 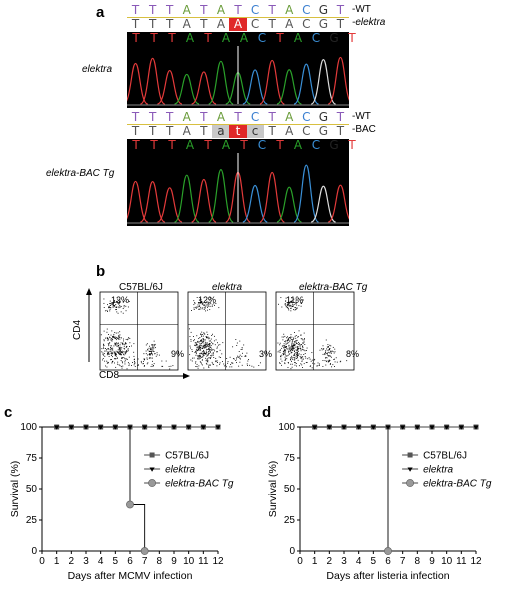 What do you see at coordinates (418, 561) in the screenshot?
I see `x-tick-label: 8` at bounding box center [418, 561].